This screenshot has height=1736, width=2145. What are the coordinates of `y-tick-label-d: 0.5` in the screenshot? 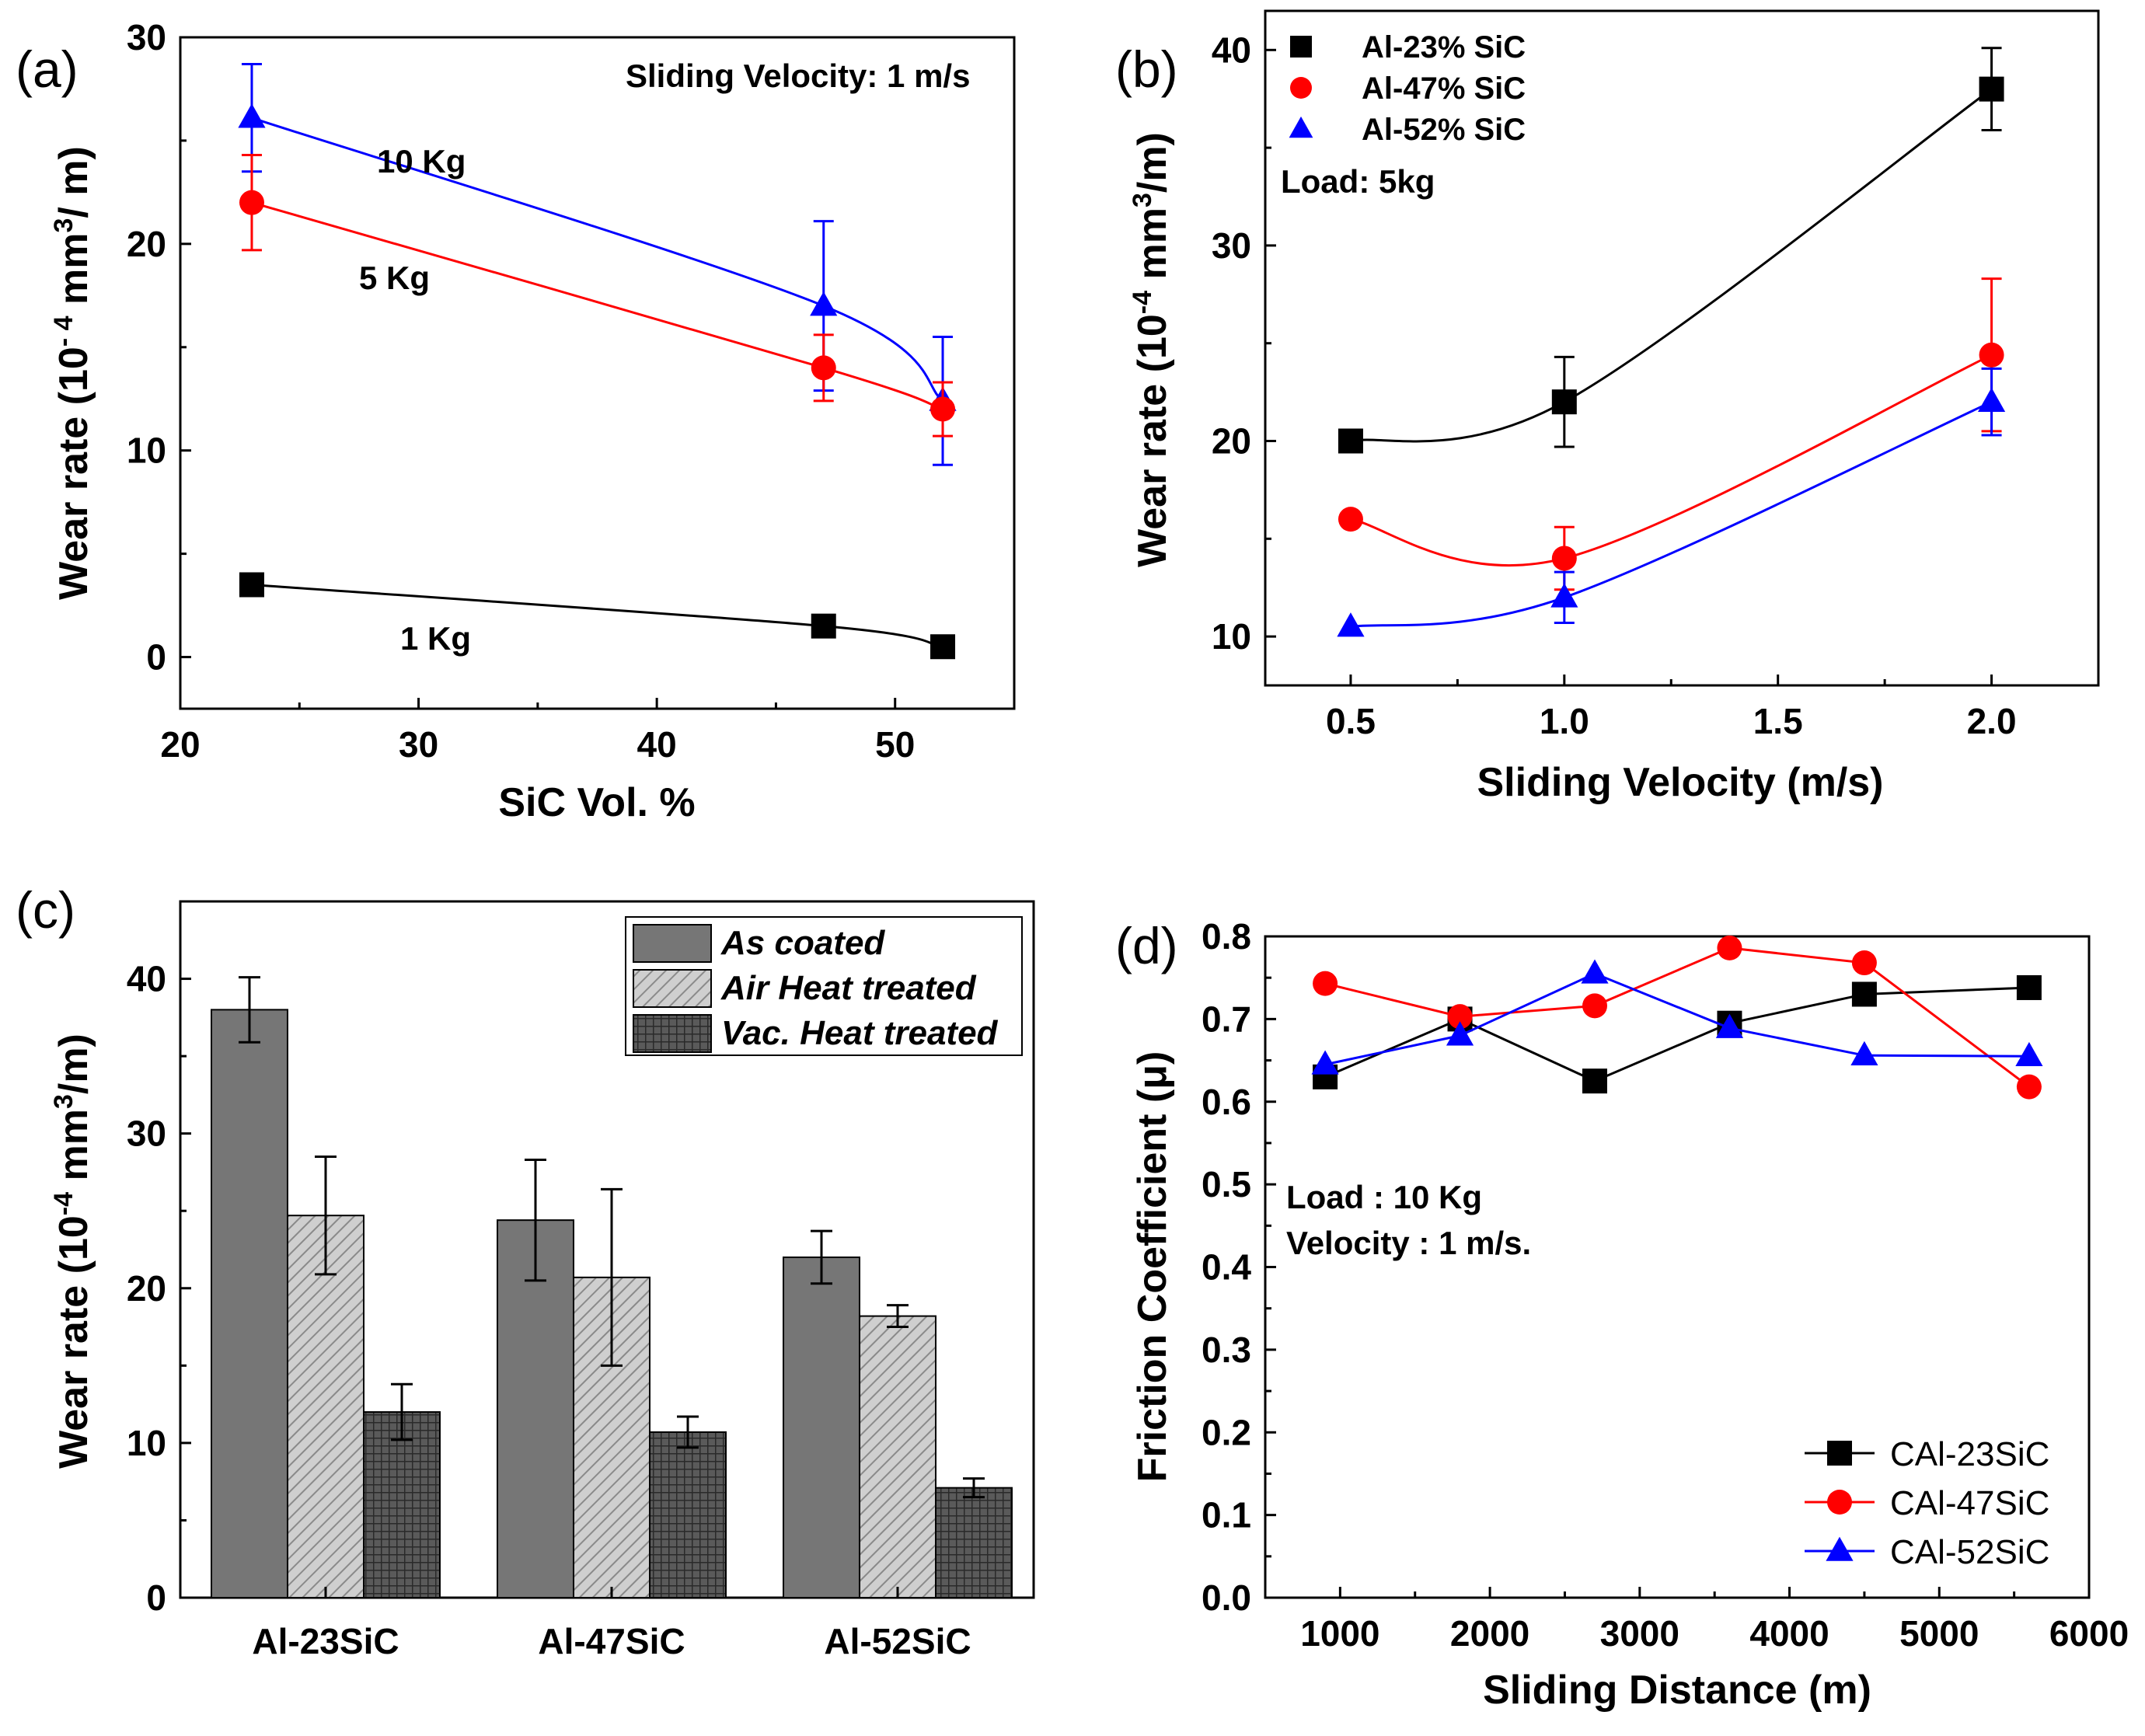 It's located at (1226, 1184).